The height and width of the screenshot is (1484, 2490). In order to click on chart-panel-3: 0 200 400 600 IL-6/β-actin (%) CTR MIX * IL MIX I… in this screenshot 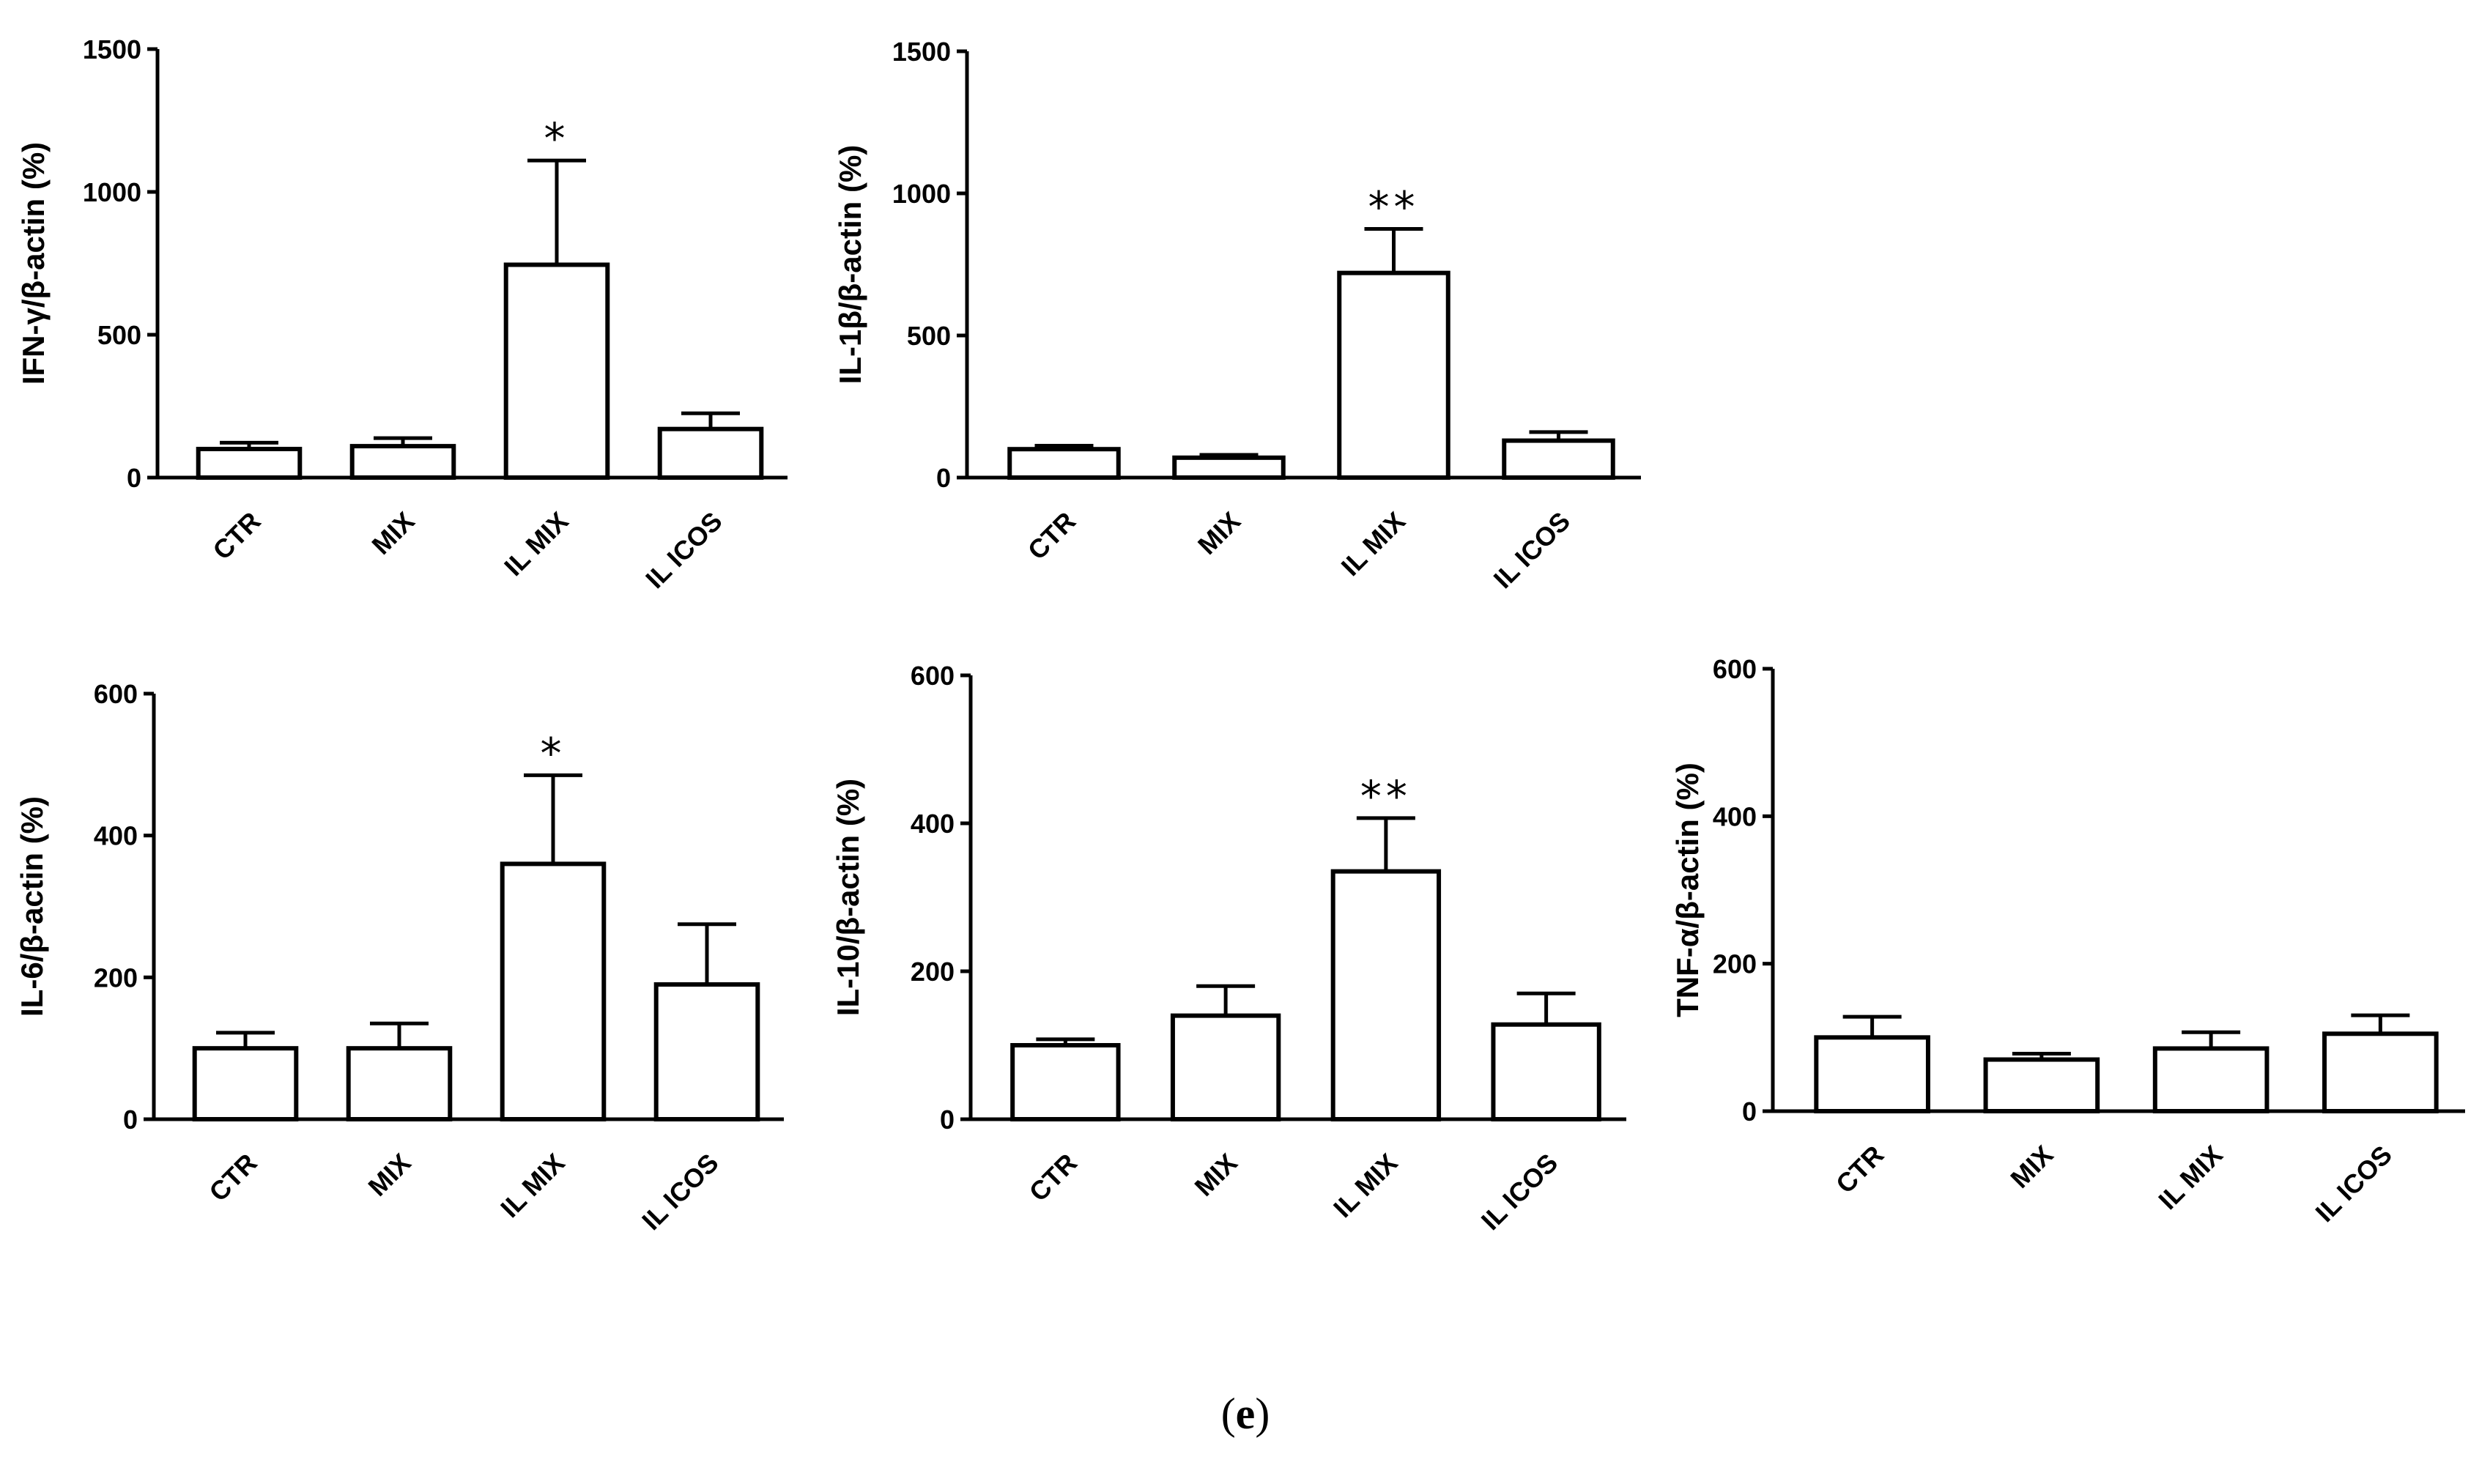, I will do `click(399, 957)`.